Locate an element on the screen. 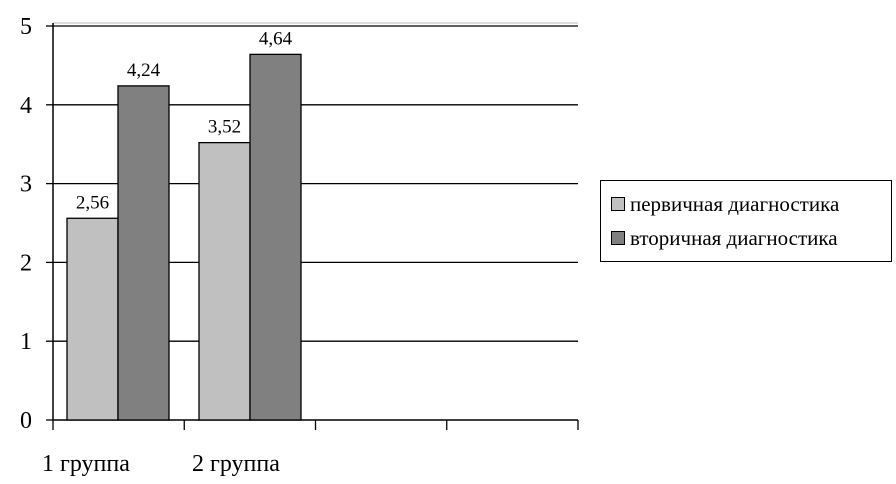 This screenshot has height=484, width=896. legend-swatch-primary is located at coordinates (618, 204).